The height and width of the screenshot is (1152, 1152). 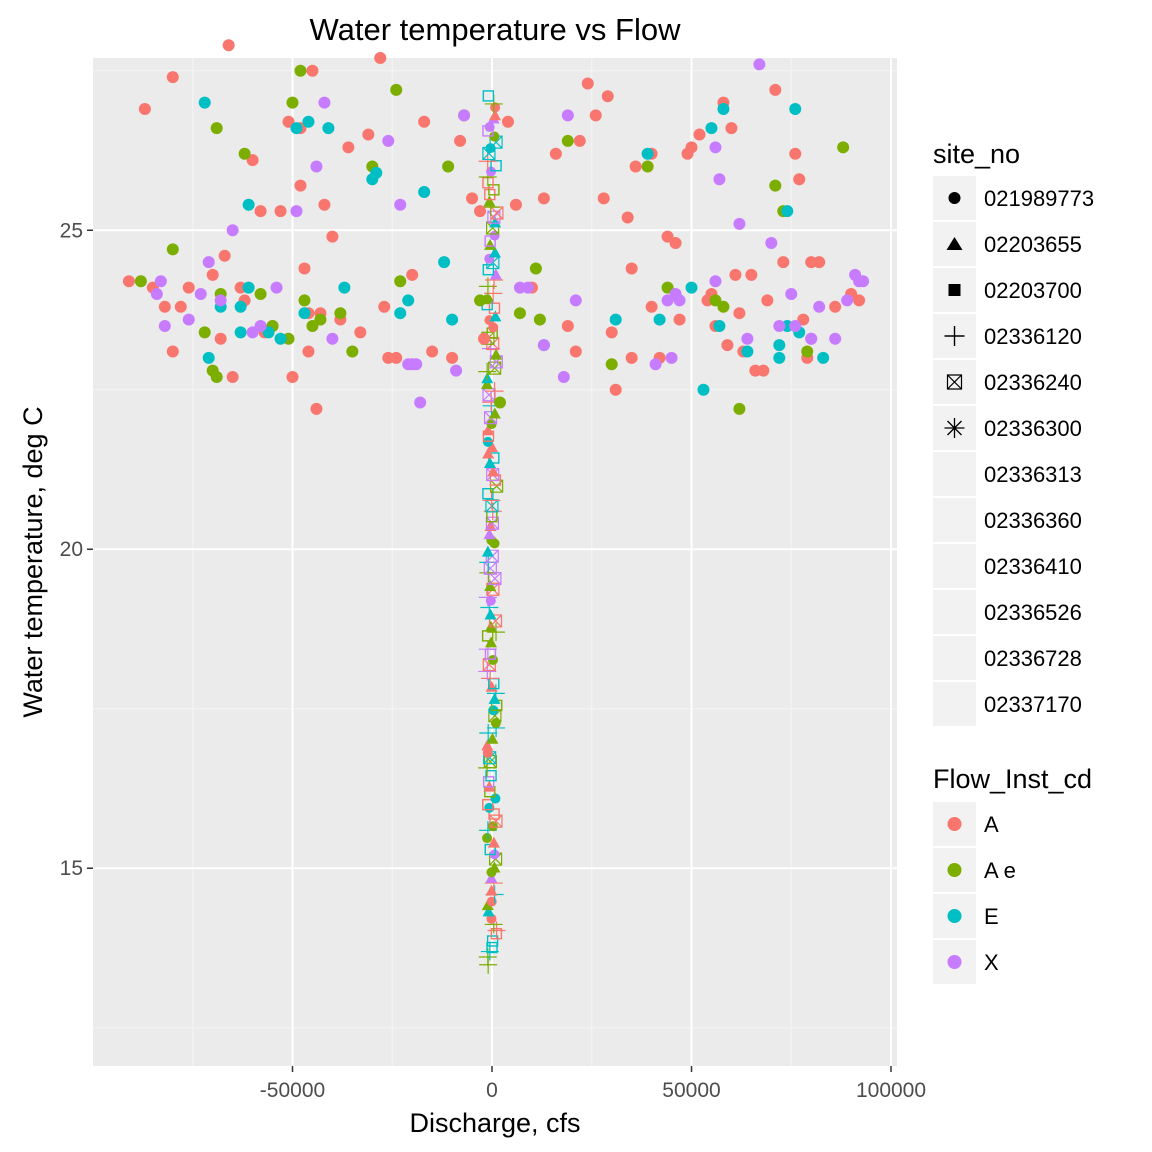 I want to click on legend-title-flow-inst-cd: Flow_Inst_cd, so click(x=1012, y=779).